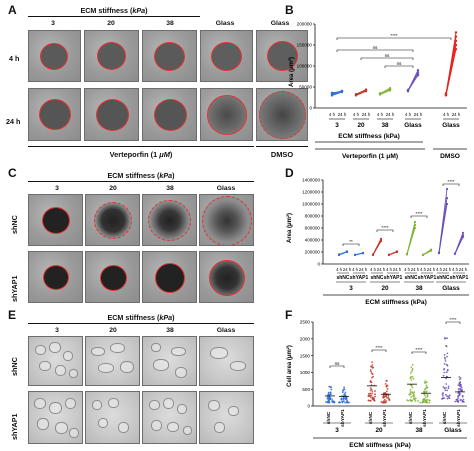 The width and height of the screenshot is (474, 451). I want to click on panel-b-sig-label: ****, so click(393, 35).